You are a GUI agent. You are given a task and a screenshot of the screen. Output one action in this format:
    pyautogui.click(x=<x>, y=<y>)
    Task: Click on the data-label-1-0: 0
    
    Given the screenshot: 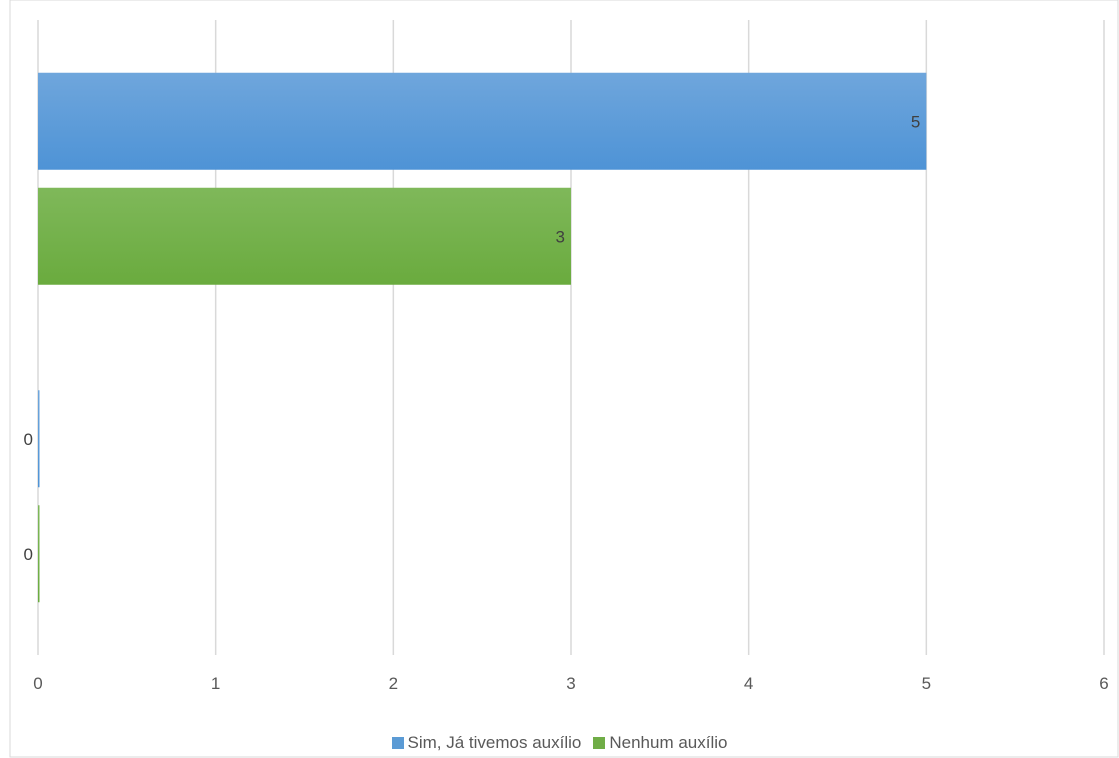 What is the action you would take?
    pyautogui.click(x=28, y=554)
    